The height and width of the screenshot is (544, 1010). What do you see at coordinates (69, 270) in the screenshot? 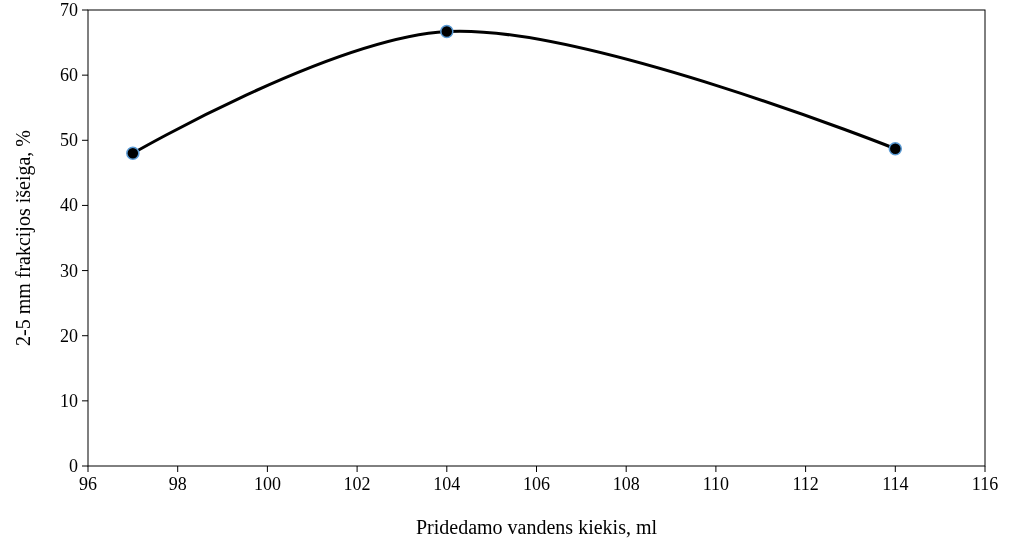
I see `y-tick-label: 30` at bounding box center [69, 270].